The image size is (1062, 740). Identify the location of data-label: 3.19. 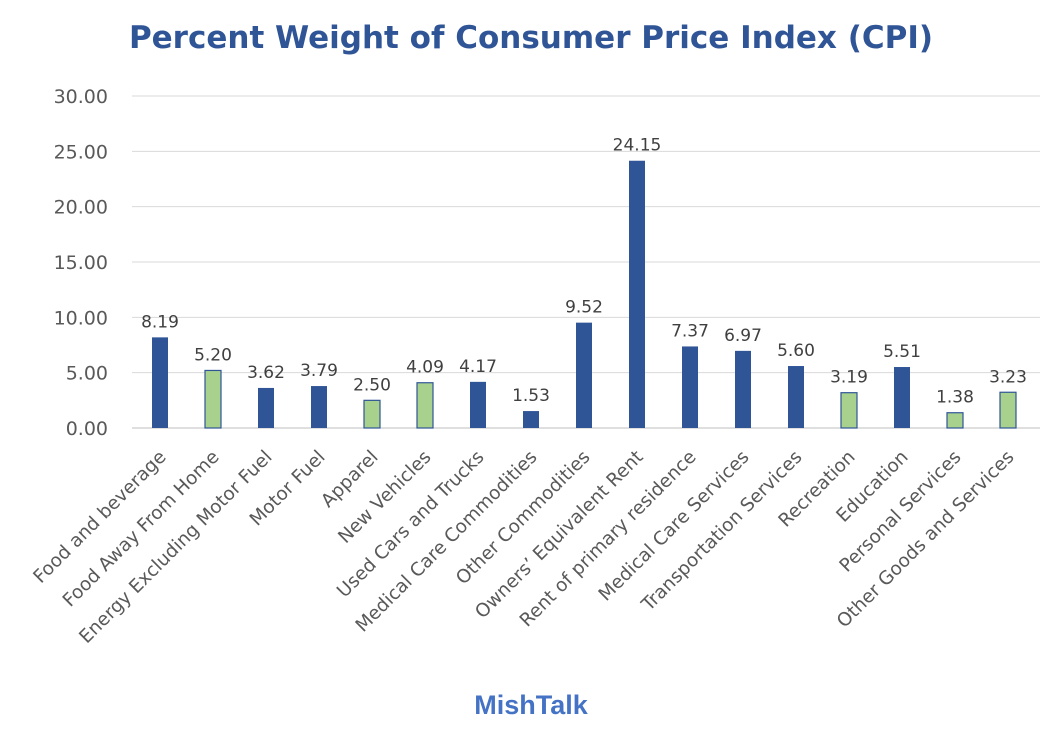
(849, 378).